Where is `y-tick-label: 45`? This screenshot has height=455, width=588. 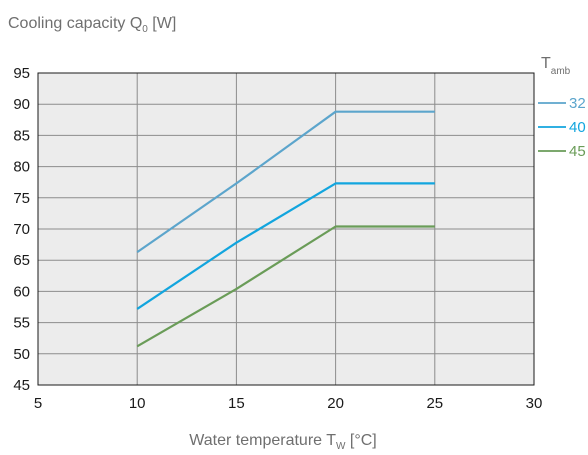
y-tick-label: 45 is located at coordinates (21, 385).